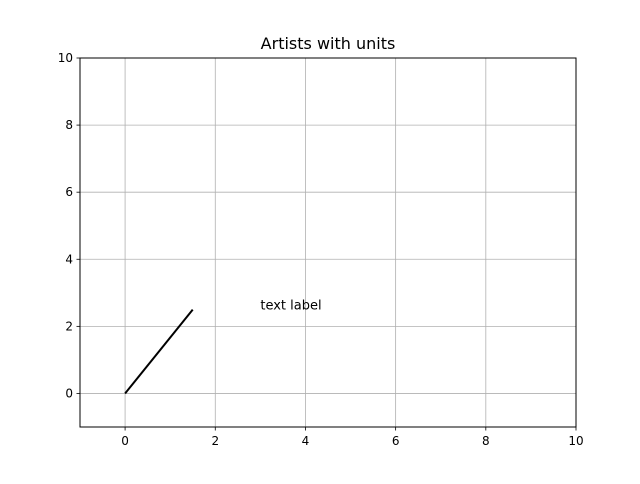 This screenshot has width=640, height=484. What do you see at coordinates (69, 192) in the screenshot?
I see `y-tick-label: 6` at bounding box center [69, 192].